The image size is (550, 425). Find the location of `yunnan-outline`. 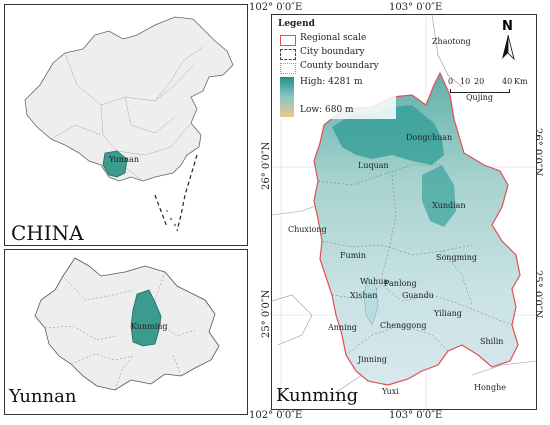

yunnan-outline is located at coordinates (127, 324).